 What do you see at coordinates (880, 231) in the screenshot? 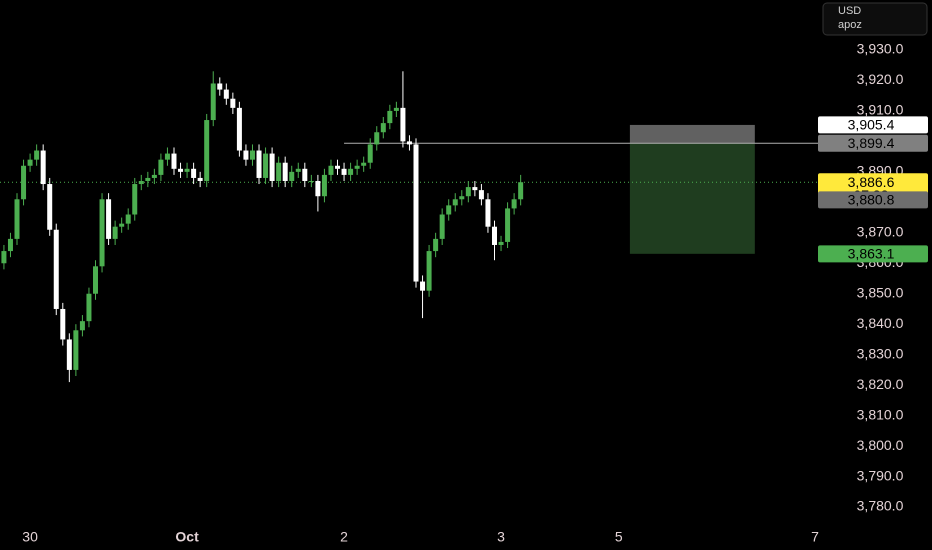
I see `y-tick-label: 3,870.0` at bounding box center [880, 231].